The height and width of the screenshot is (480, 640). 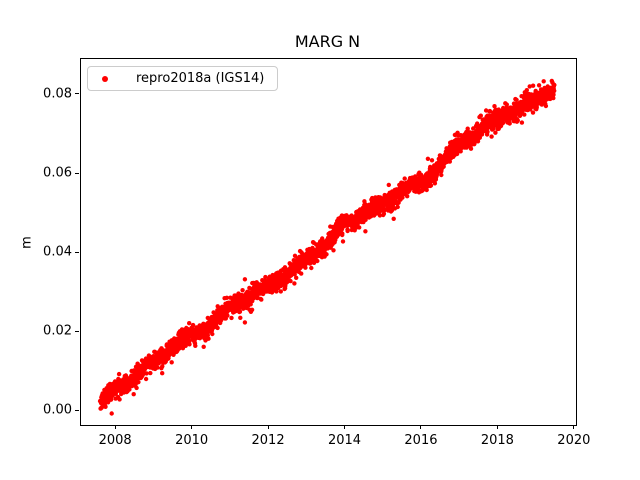 I want to click on x-tick-label: 2010, so click(x=192, y=440).